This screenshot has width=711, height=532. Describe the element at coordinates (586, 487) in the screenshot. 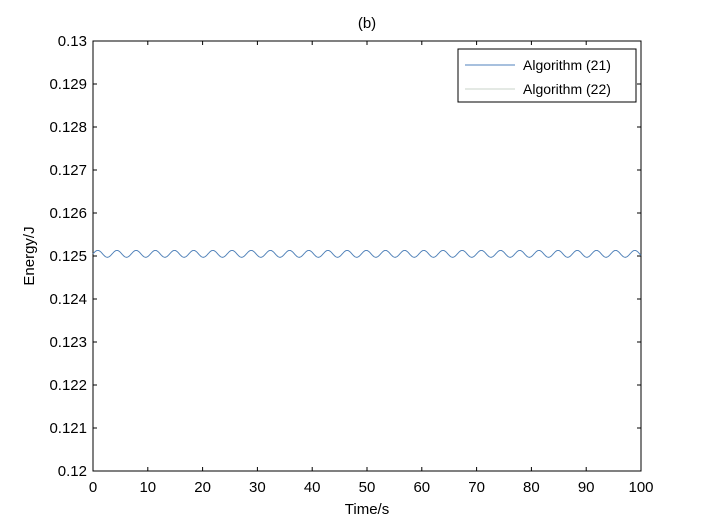

I see `x-tick-label: 90` at that location.